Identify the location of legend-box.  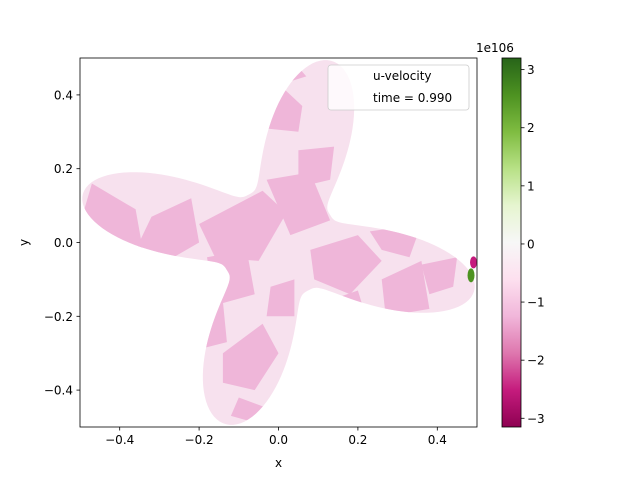
(398, 87).